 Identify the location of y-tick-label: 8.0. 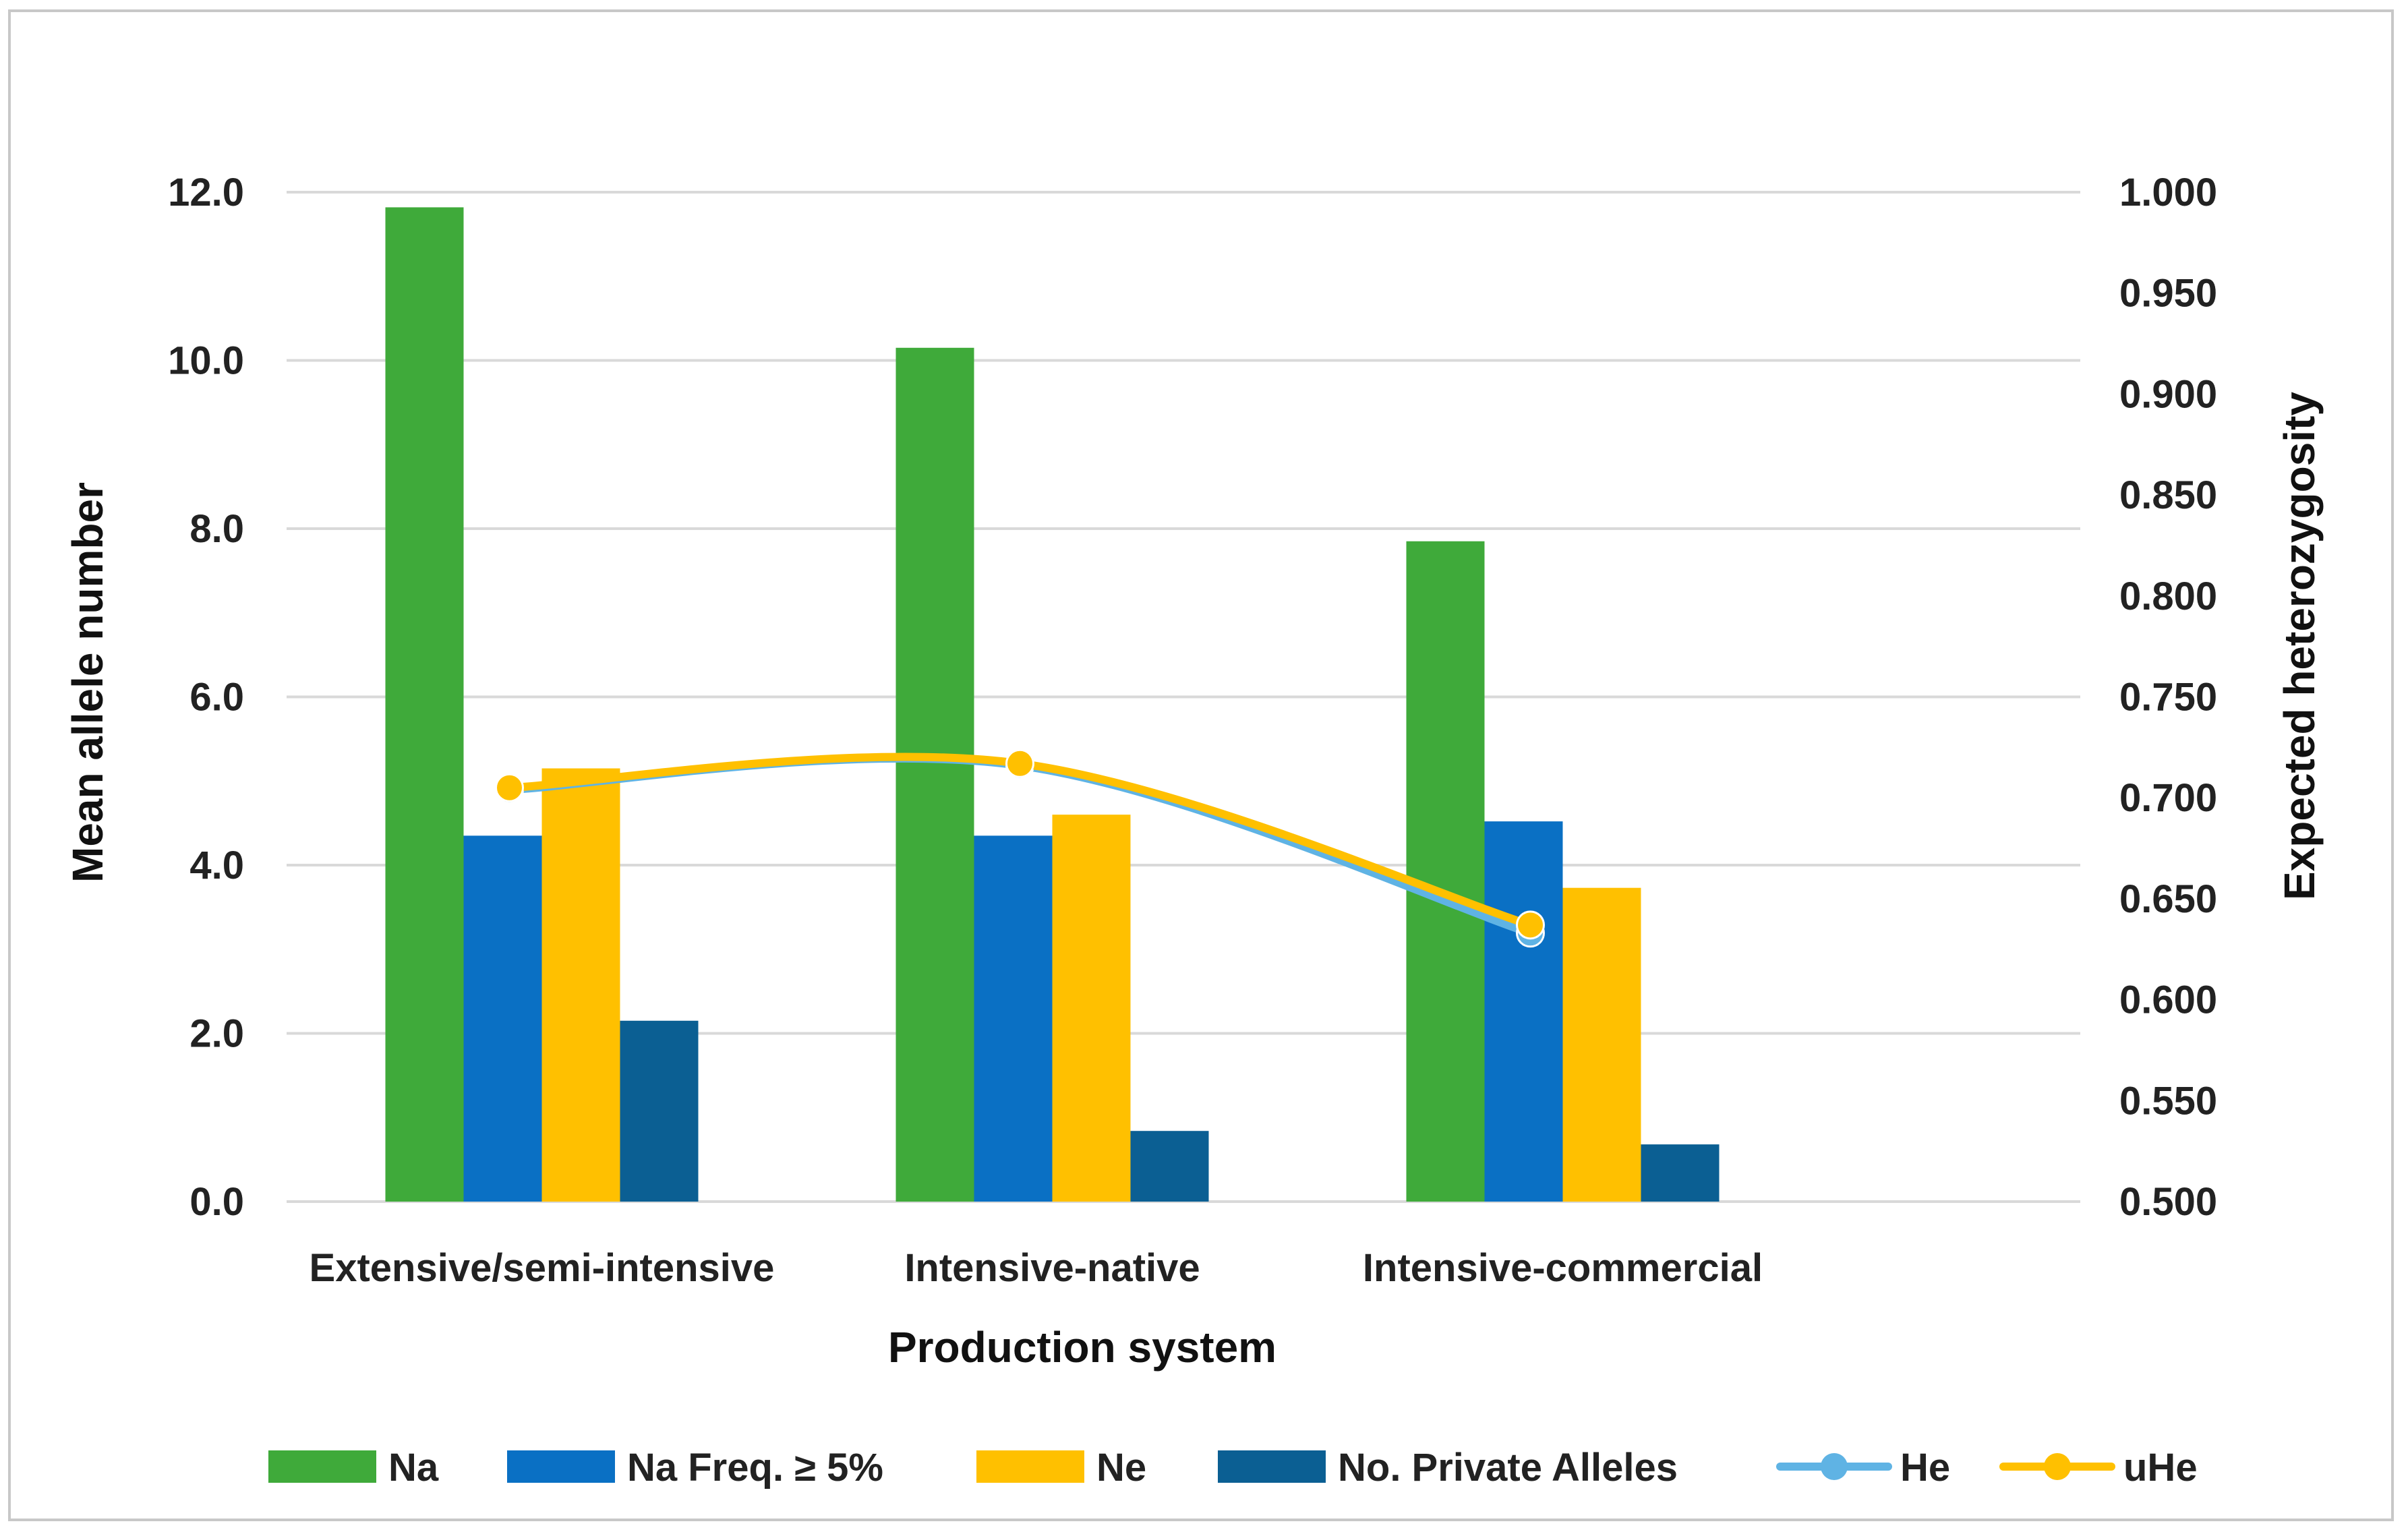
(217, 529).